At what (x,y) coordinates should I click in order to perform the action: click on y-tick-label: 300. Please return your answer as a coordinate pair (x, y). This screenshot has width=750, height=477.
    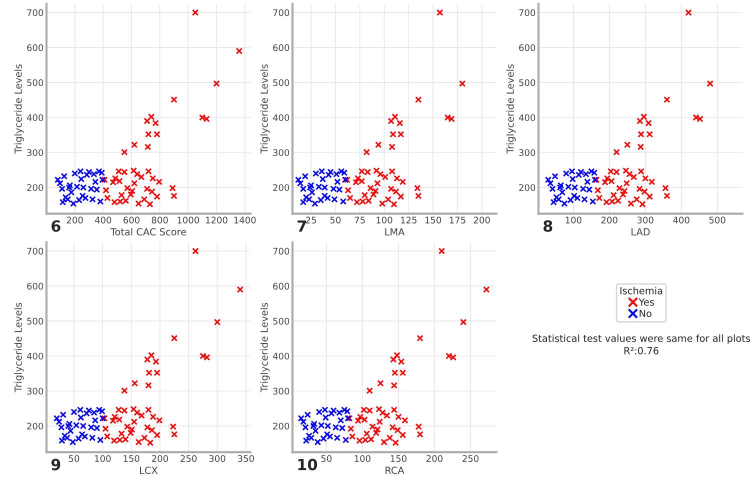
    Looking at the image, I should click on (35, 391).